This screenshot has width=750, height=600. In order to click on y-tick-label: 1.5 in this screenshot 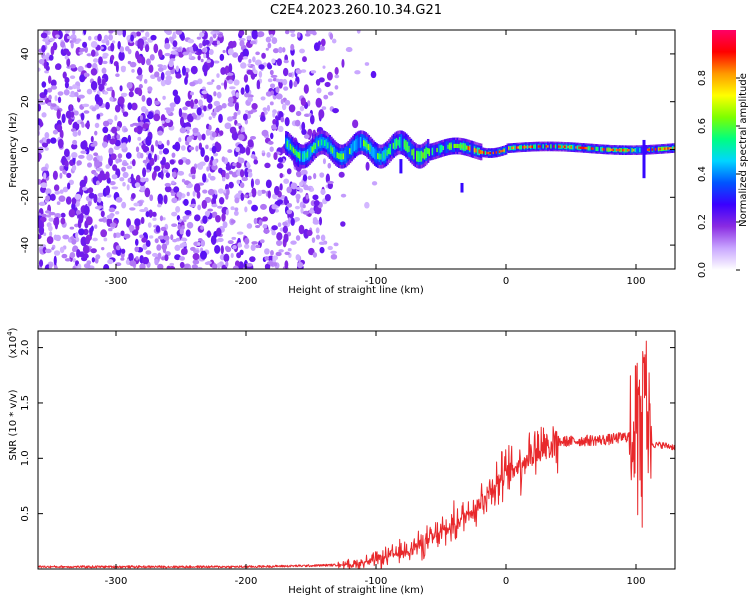, I will do `click(25, 403)`.